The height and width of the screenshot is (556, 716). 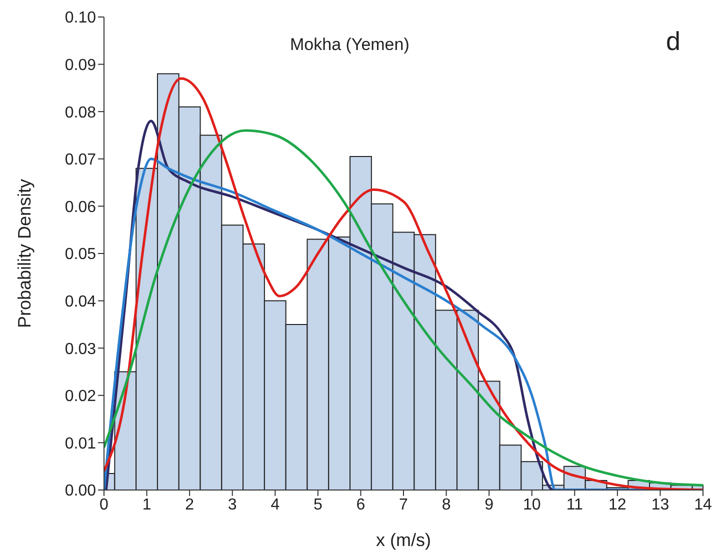 I want to click on annotation: Mokha (Yemen), so click(x=350, y=45).